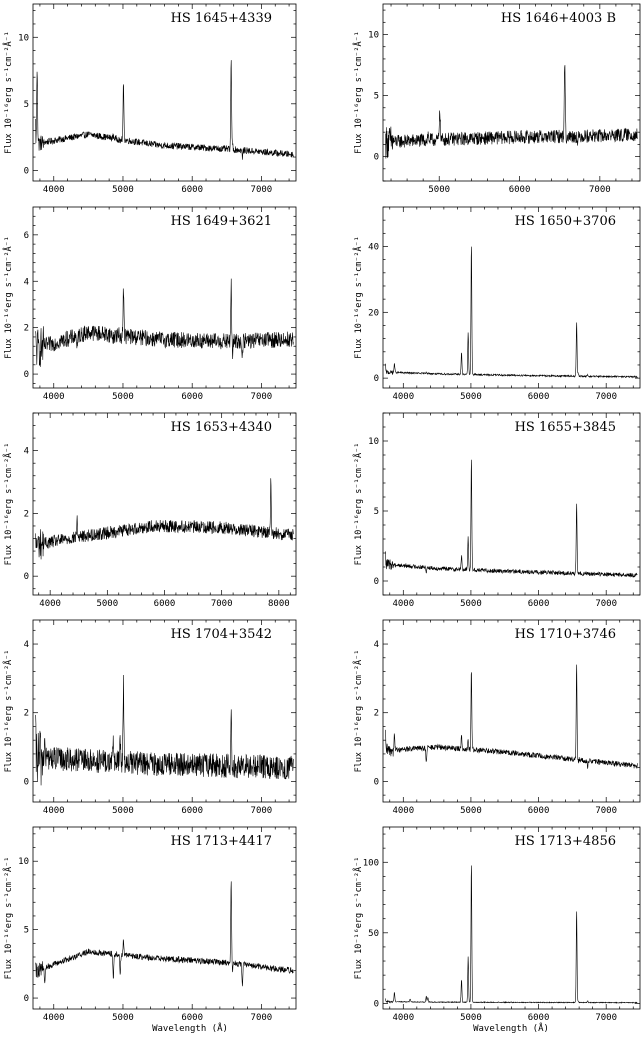  I want to click on y-tick-label: 2, so click(26, 329).